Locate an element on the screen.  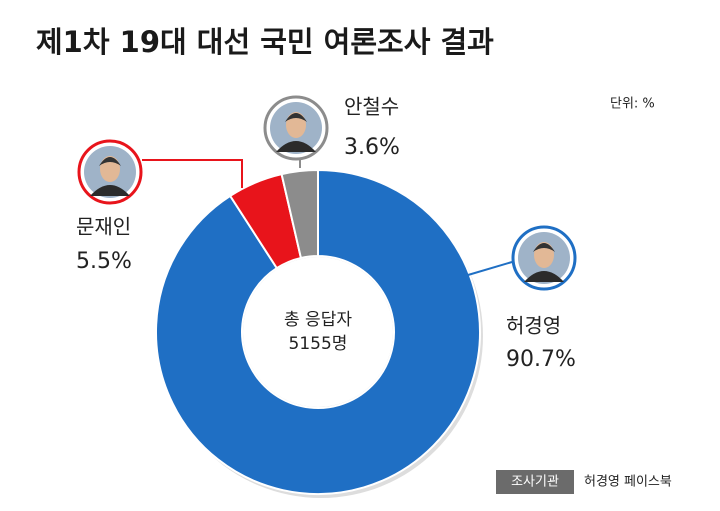
source-text: 허경영 페이스북 is located at coordinates (628, 482).